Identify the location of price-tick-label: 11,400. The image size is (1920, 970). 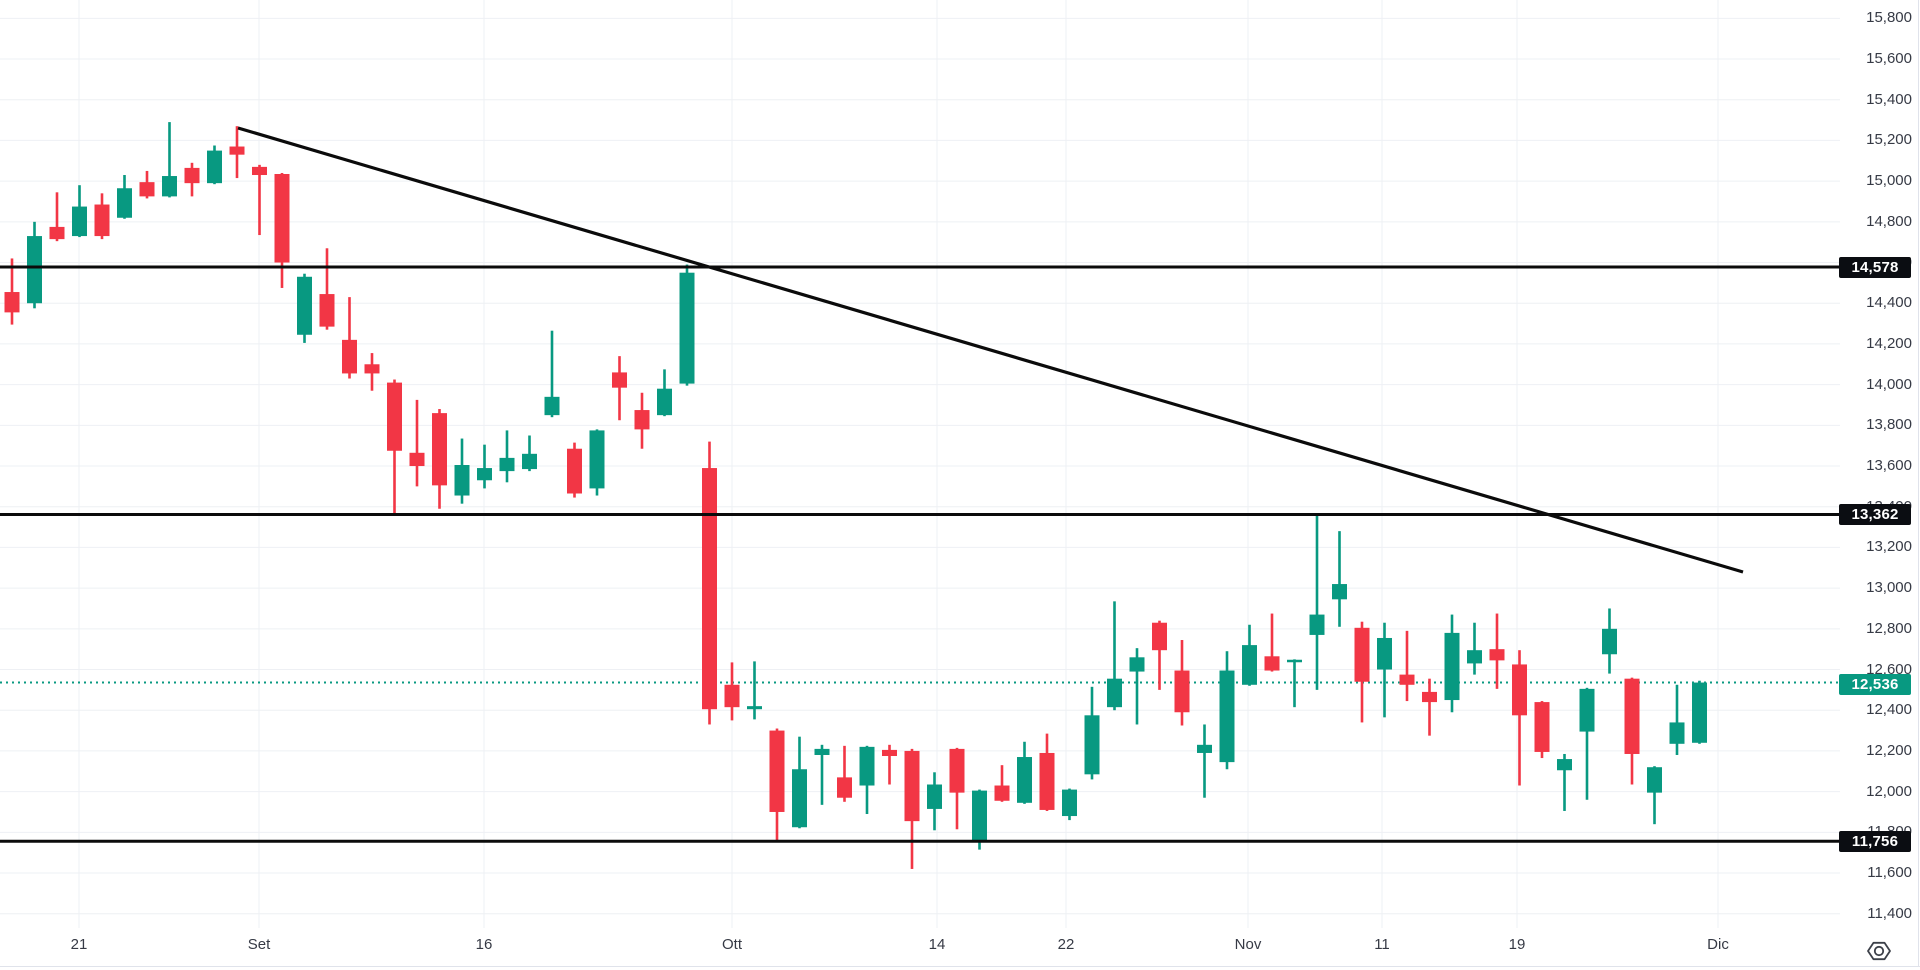
(1889, 913).